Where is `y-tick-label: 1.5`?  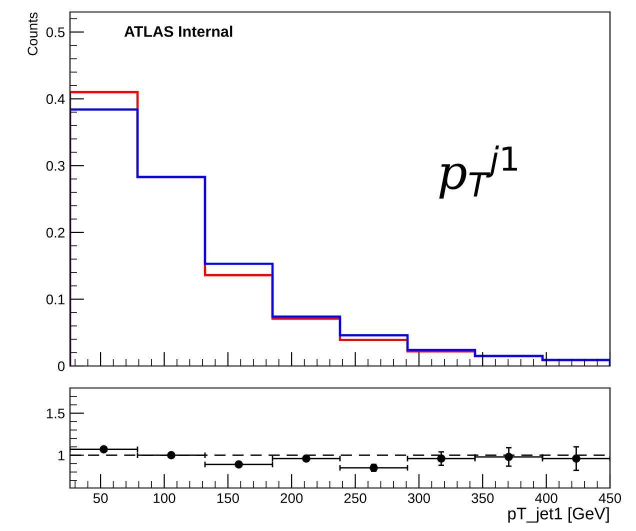
y-tick-label: 1.5 is located at coordinates (55, 413).